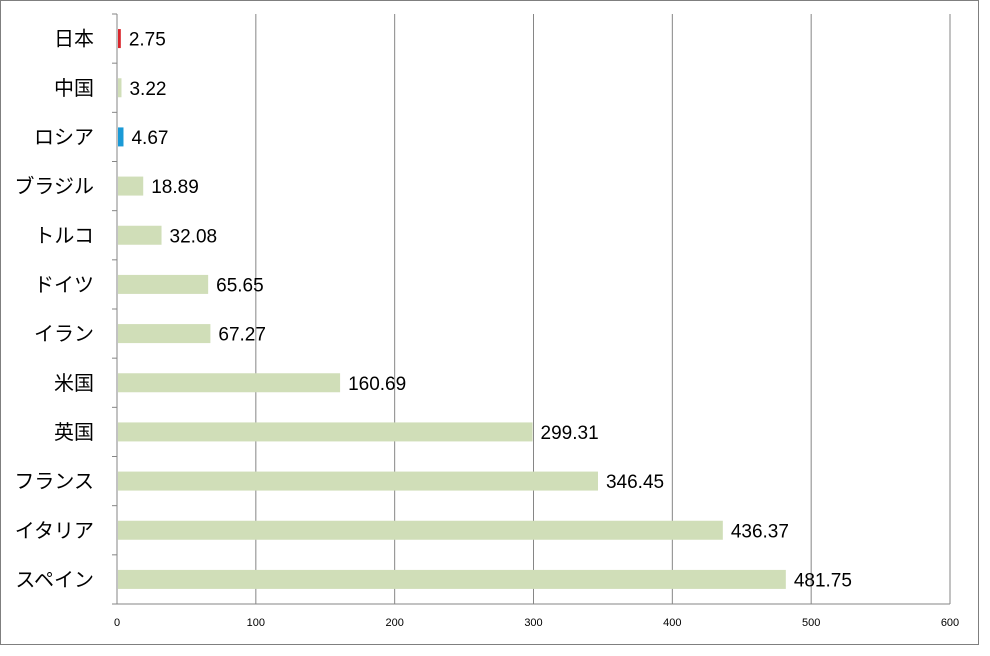 Image resolution: width=990 pixels, height=656 pixels. I want to click on category-label: イタリア, so click(54, 530).